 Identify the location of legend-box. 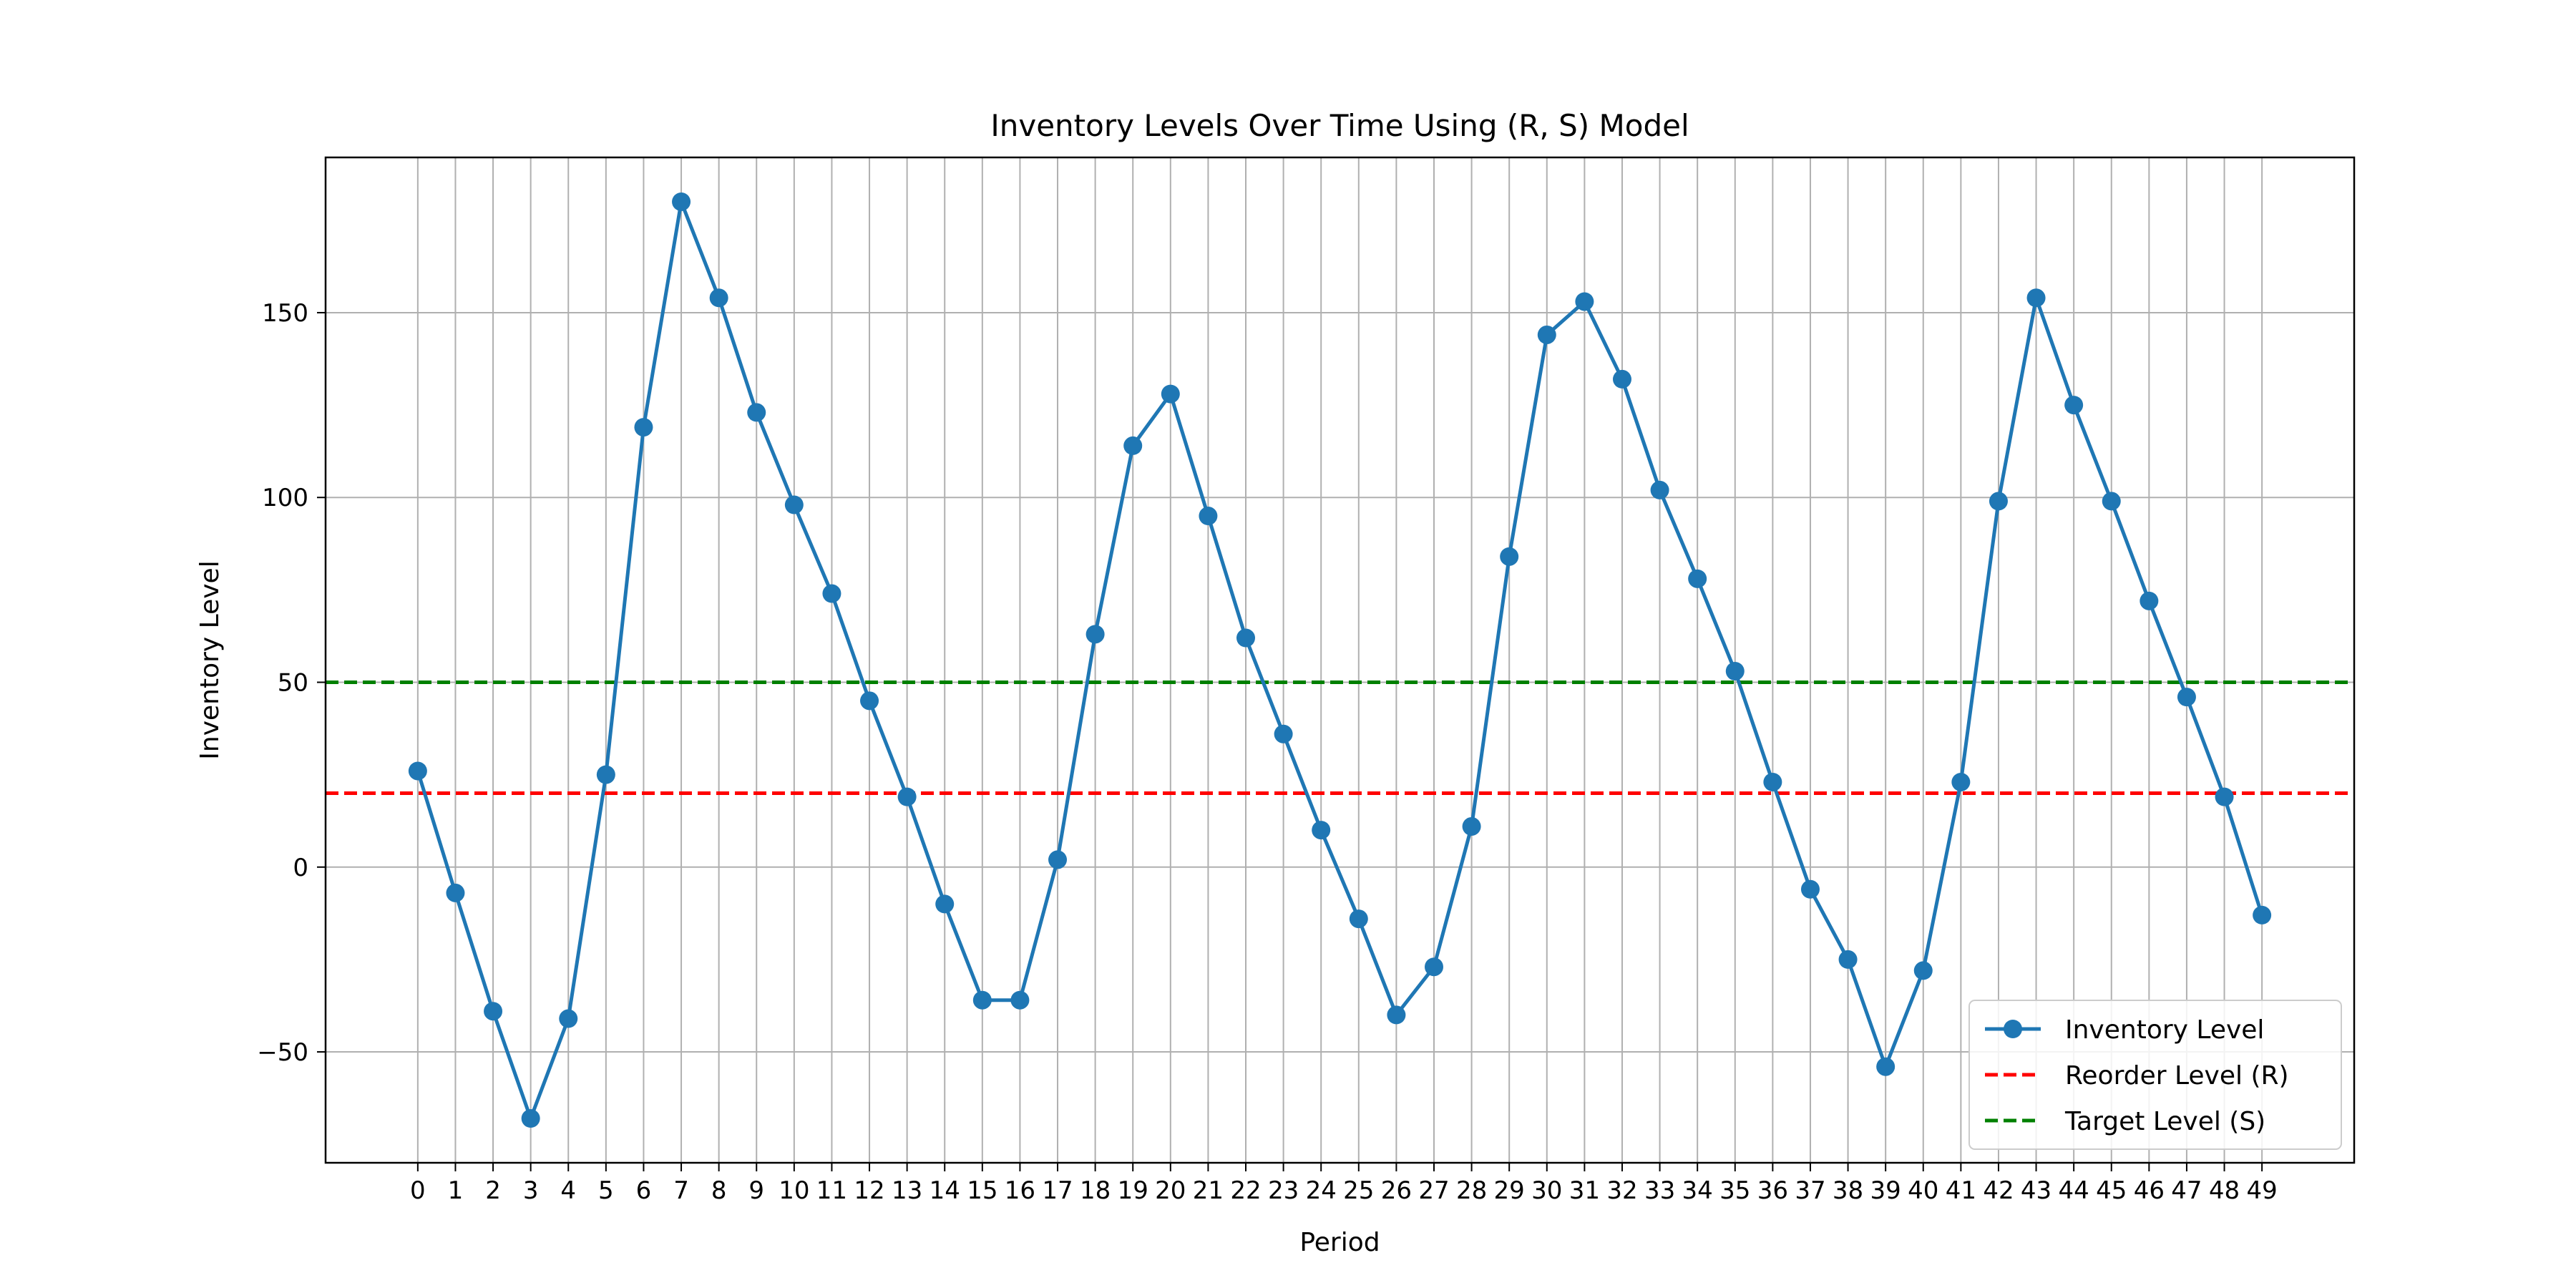
(2155, 1075).